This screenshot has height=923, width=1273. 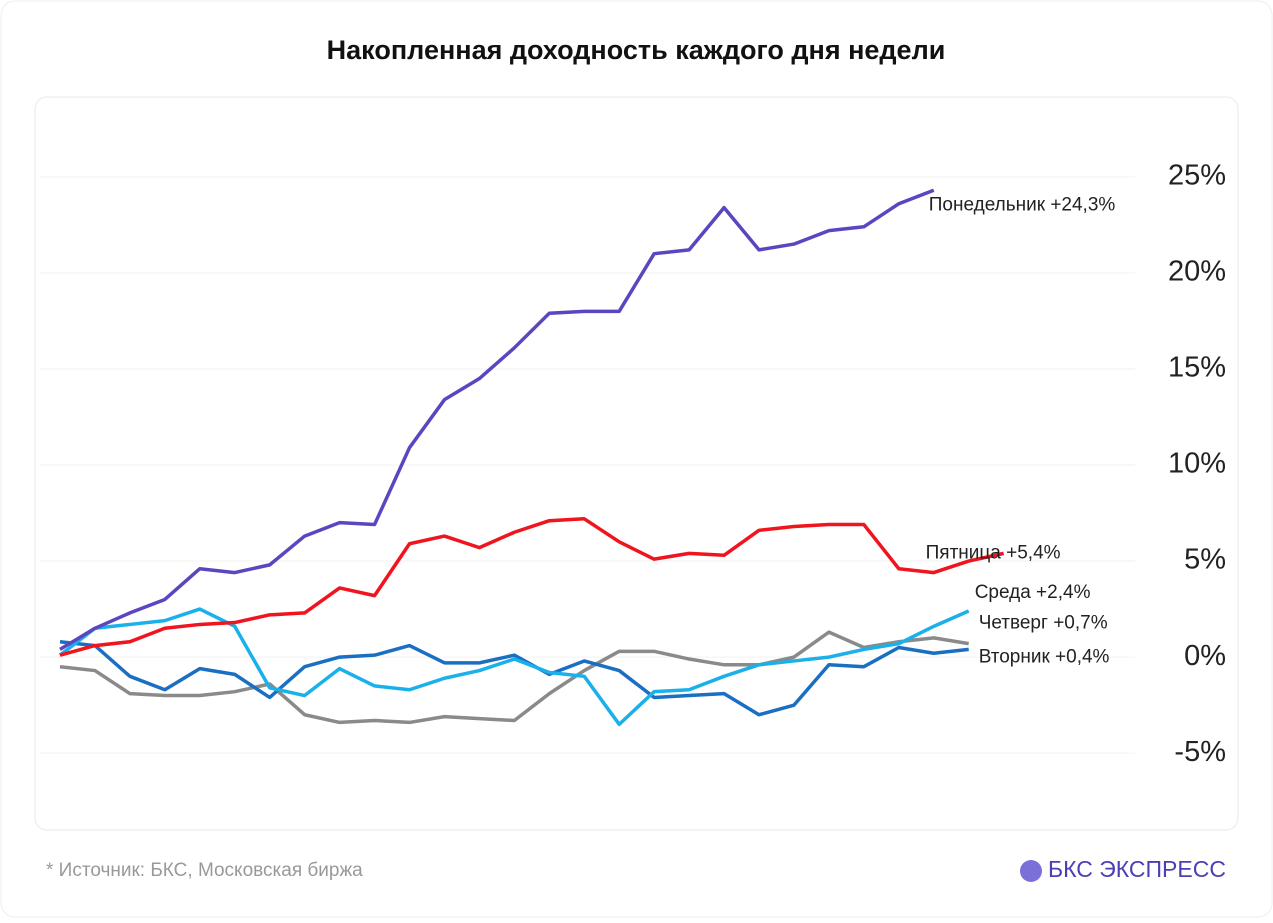 What do you see at coordinates (1197, 272) in the screenshot?
I see `y-tick-label: 20%` at bounding box center [1197, 272].